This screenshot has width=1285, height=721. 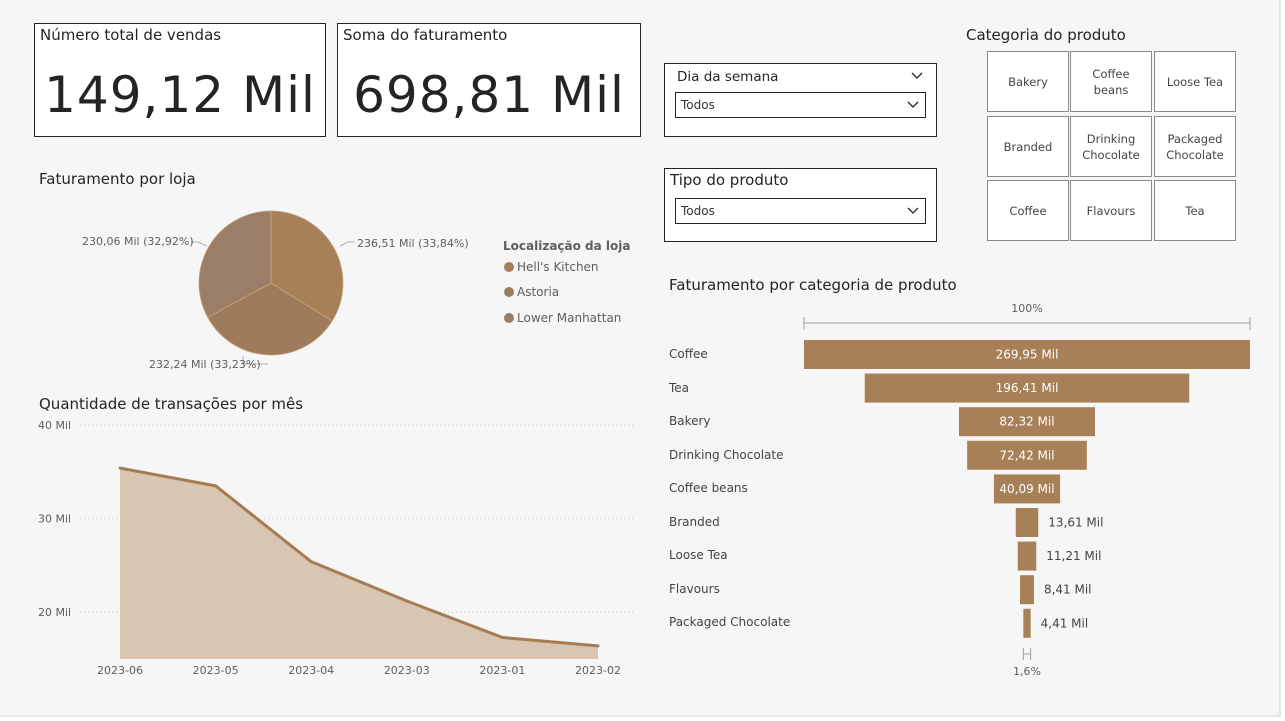 I want to click on category-tile: Coffee, so click(x=1028, y=210).